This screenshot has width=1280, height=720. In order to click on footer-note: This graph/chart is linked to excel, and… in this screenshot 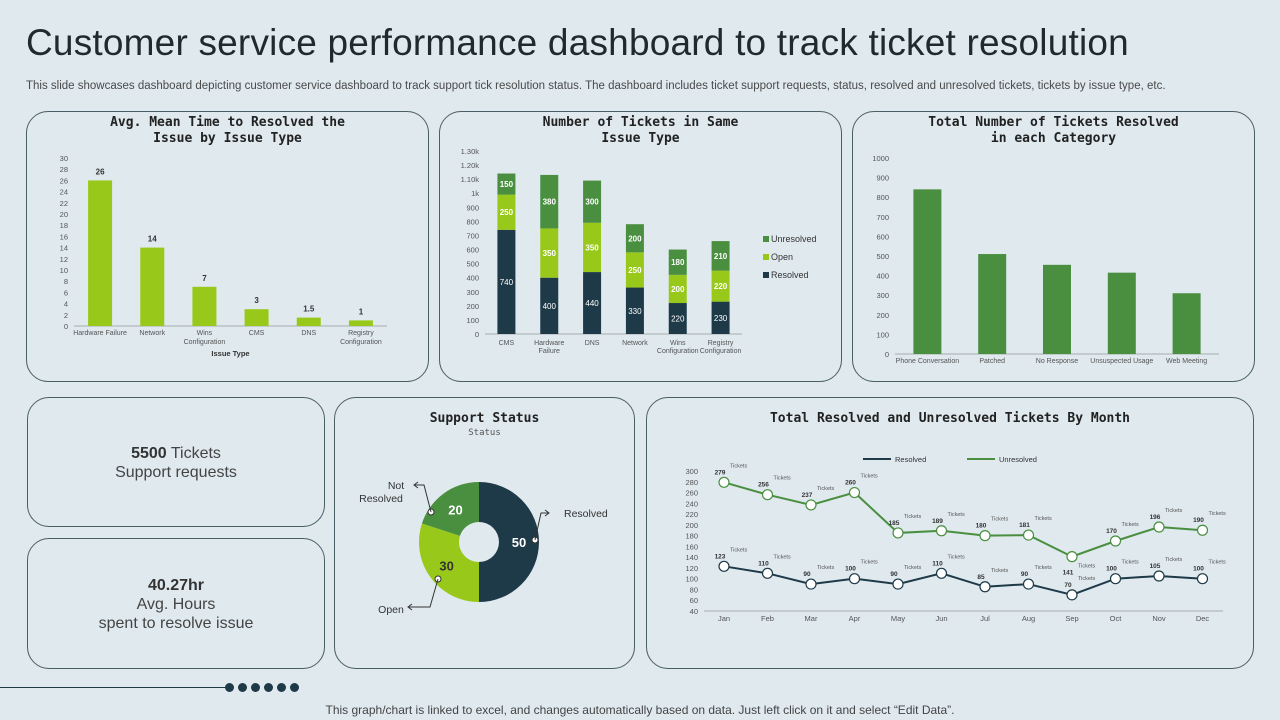, I will do `click(640, 710)`.